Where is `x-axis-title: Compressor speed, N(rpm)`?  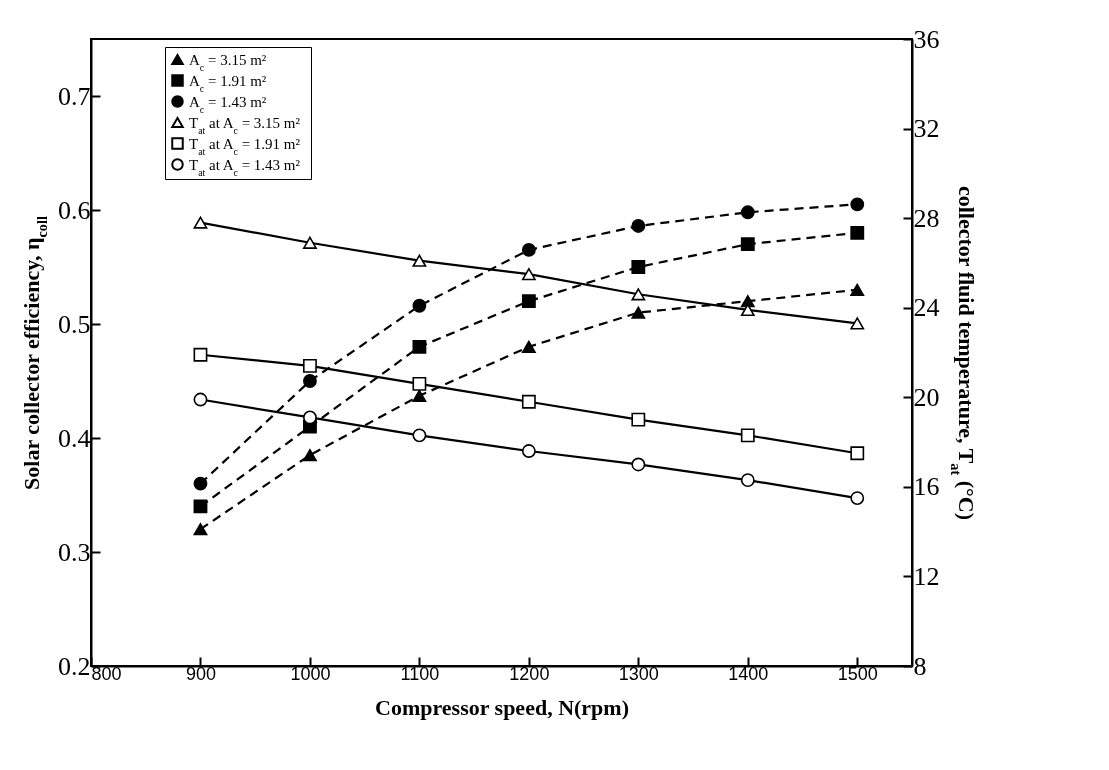 x-axis-title: Compressor speed, N(rpm) is located at coordinates (502, 707).